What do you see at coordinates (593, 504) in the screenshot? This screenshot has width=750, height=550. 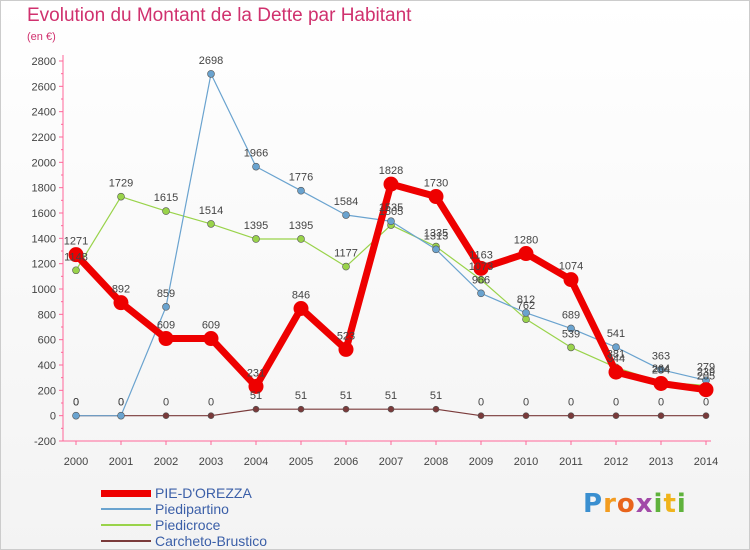 I see `brand-letter: P` at bounding box center [593, 504].